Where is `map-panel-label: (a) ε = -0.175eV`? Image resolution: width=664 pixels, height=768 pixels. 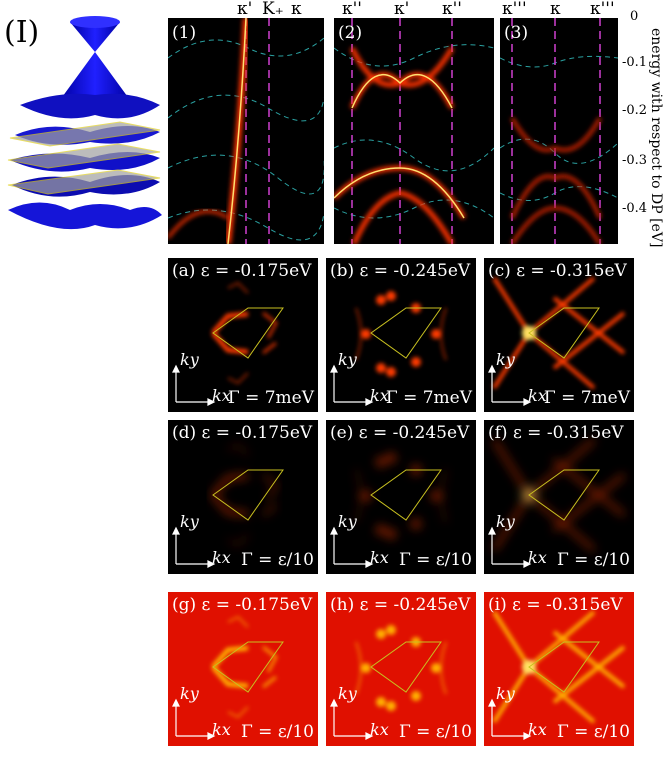 map-panel-label: (a) ε = -0.175eV is located at coordinates (242, 271).